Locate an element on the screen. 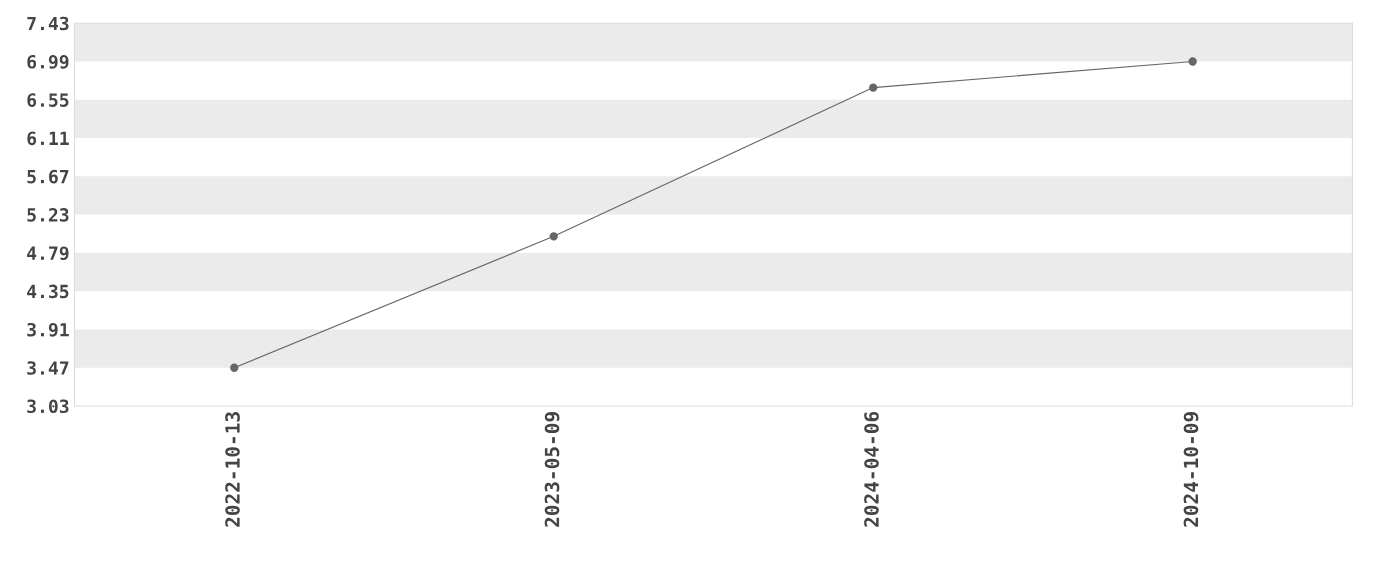 This screenshot has height=580, width=1380. x-tick-label: 2022-10-13 is located at coordinates (232, 469).